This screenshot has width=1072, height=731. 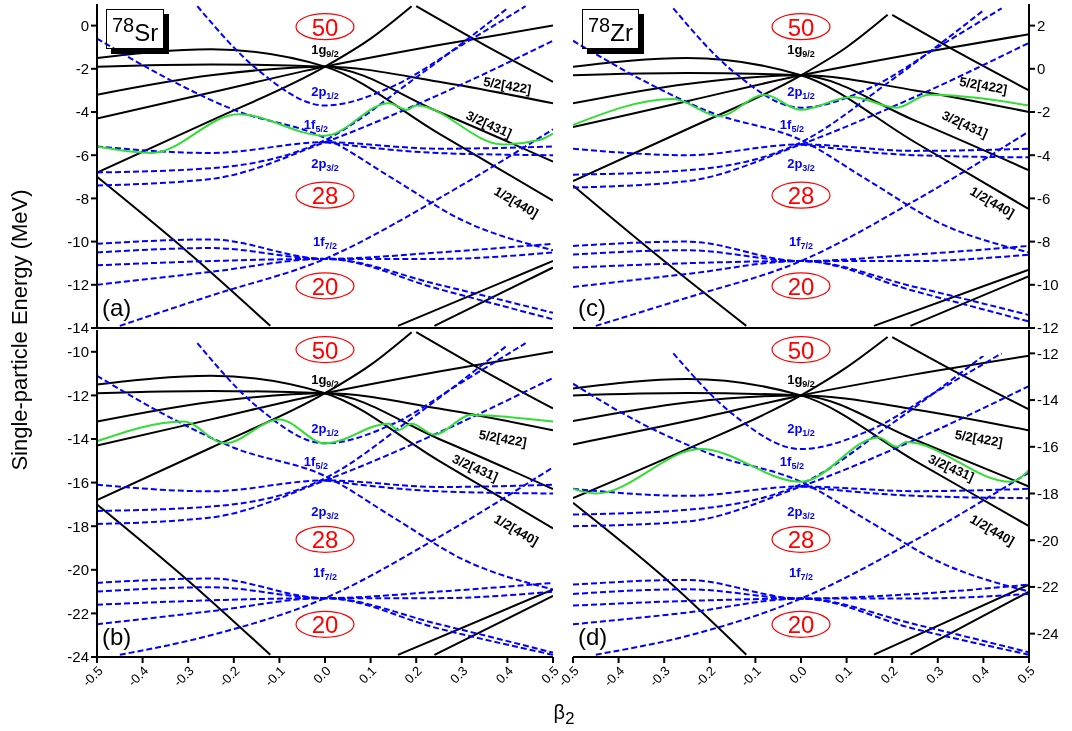 What do you see at coordinates (135, 29) in the screenshot?
I see `annotation: $^{78}$Sr` at bounding box center [135, 29].